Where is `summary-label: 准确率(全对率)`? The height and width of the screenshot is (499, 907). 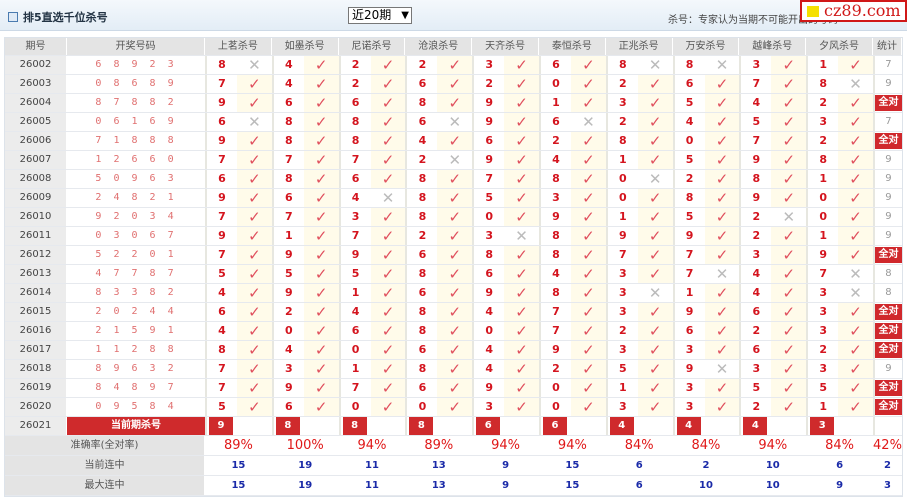
summary-label: 准确率(全对率) is located at coordinates (105, 445).